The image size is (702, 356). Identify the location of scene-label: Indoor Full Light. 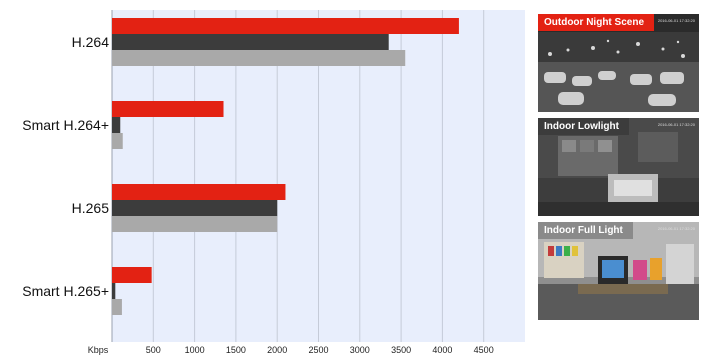
(585, 230).